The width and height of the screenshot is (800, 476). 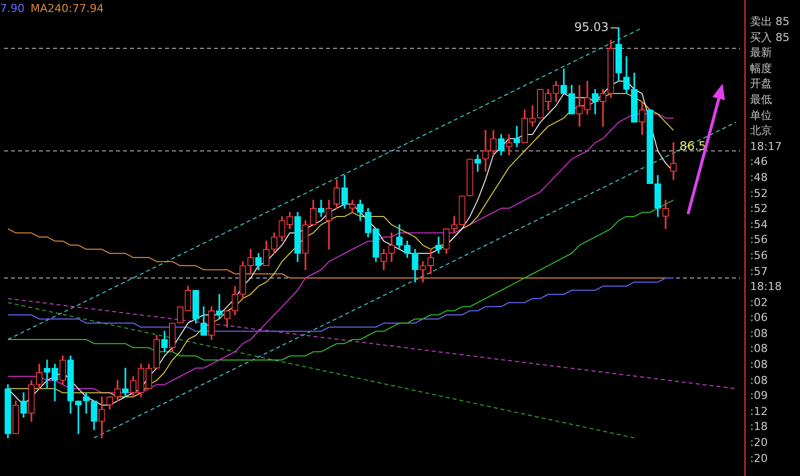 I want to click on text: 单位, so click(x=761, y=116).